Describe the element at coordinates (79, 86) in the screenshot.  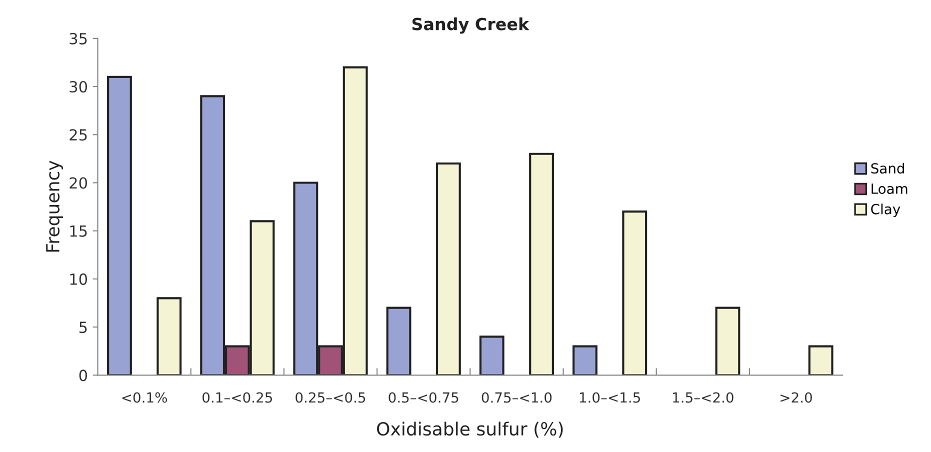
I see `y-tick-label: 30` at that location.